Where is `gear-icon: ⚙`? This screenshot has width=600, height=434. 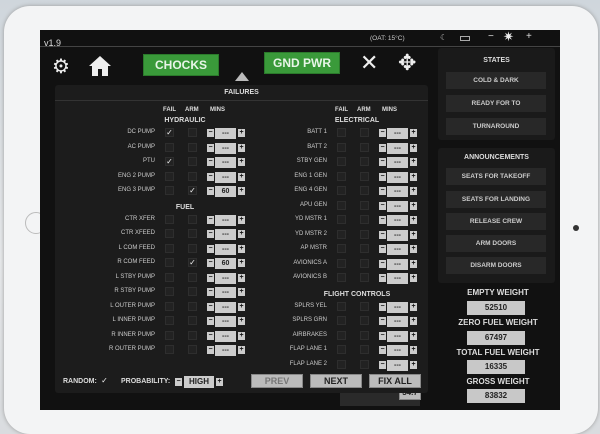
gear-icon: ⚙ is located at coordinates (61, 67).